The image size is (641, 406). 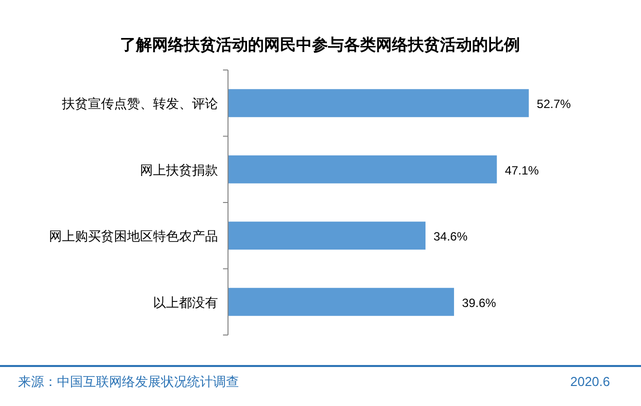 I want to click on title: 了解网络扶贫活动的网民中参与各类网络扶贫活动的比例, so click(x=320, y=45).